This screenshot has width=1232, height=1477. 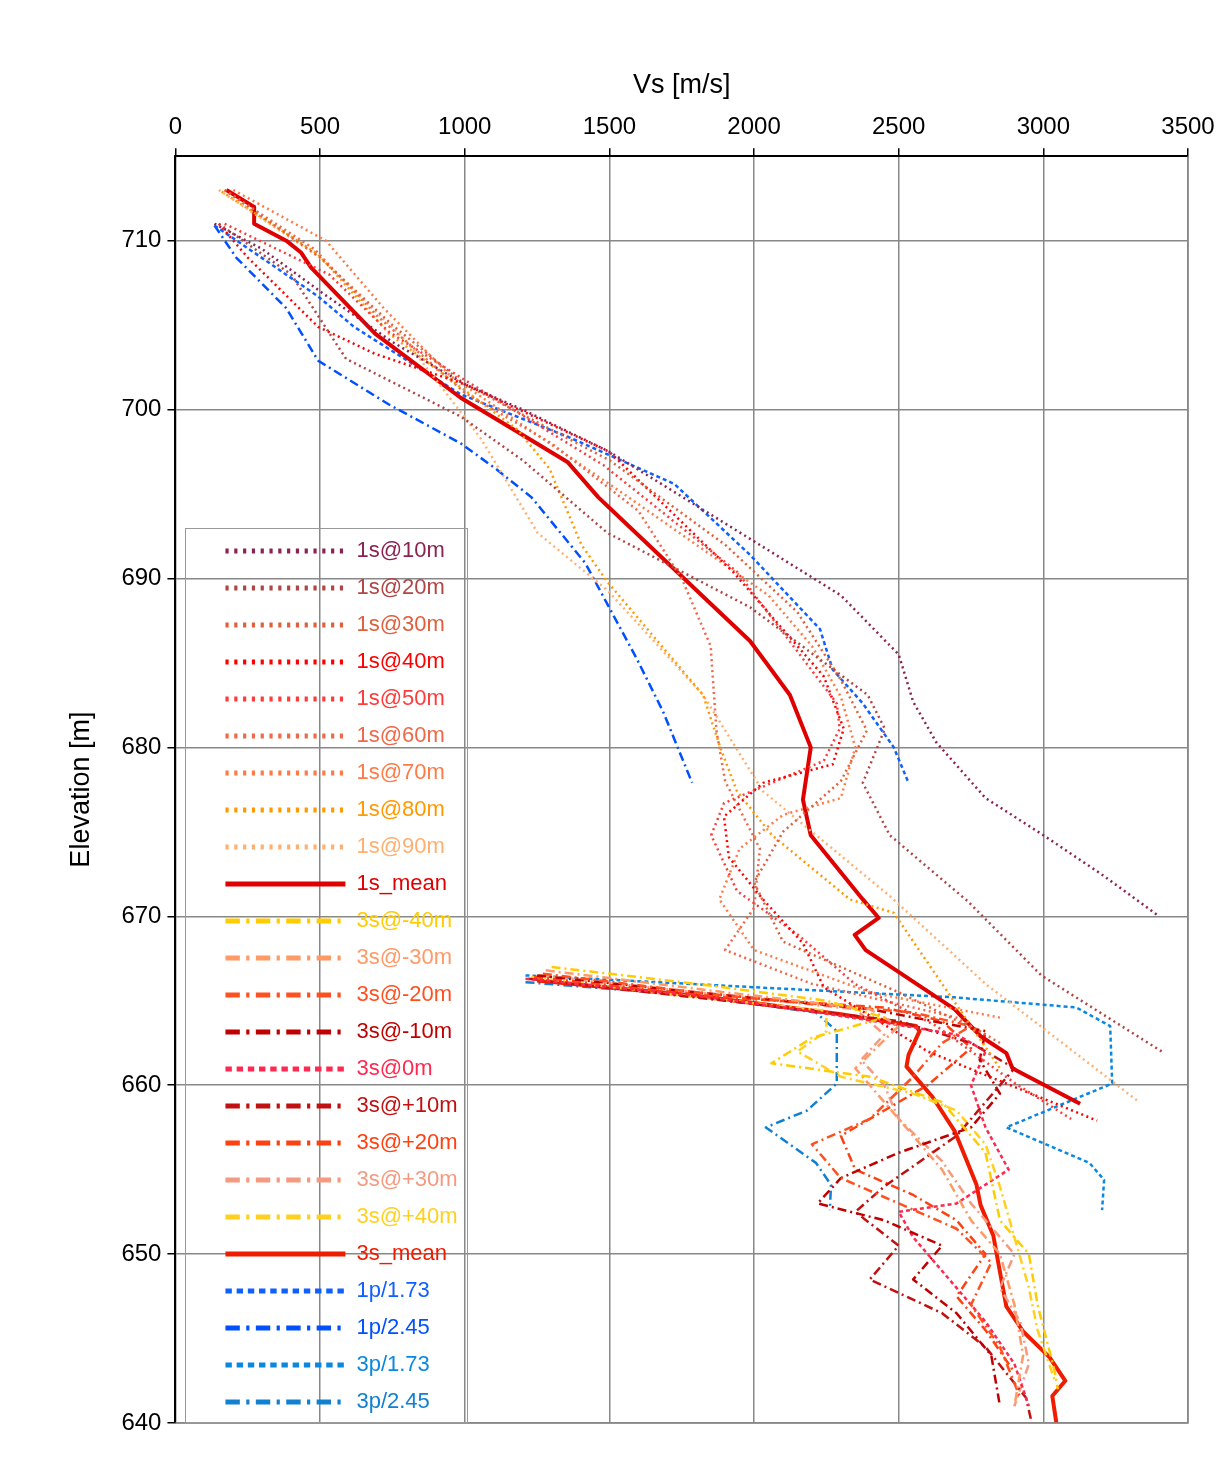 What do you see at coordinates (754, 126) in the screenshot?
I see `x-tick-label: 2000` at bounding box center [754, 126].